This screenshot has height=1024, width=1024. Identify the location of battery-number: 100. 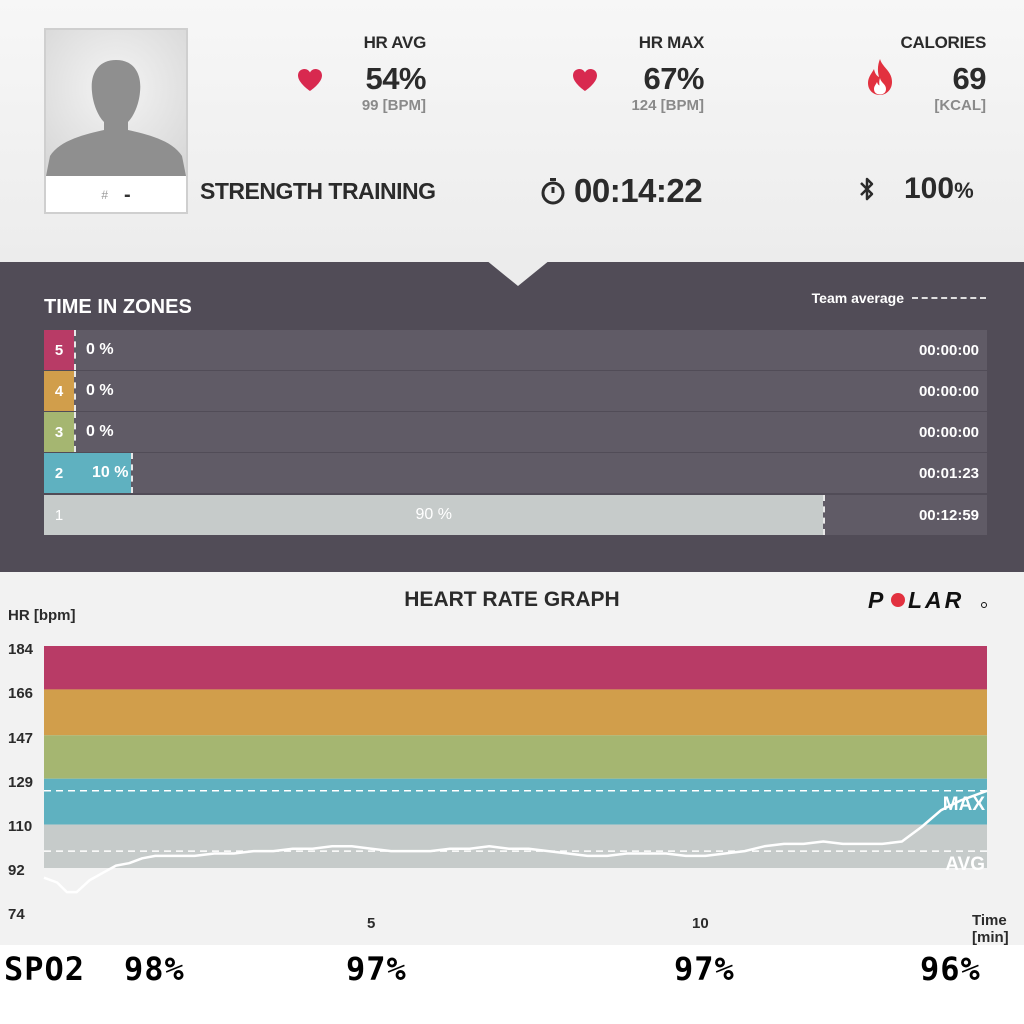
(929, 188).